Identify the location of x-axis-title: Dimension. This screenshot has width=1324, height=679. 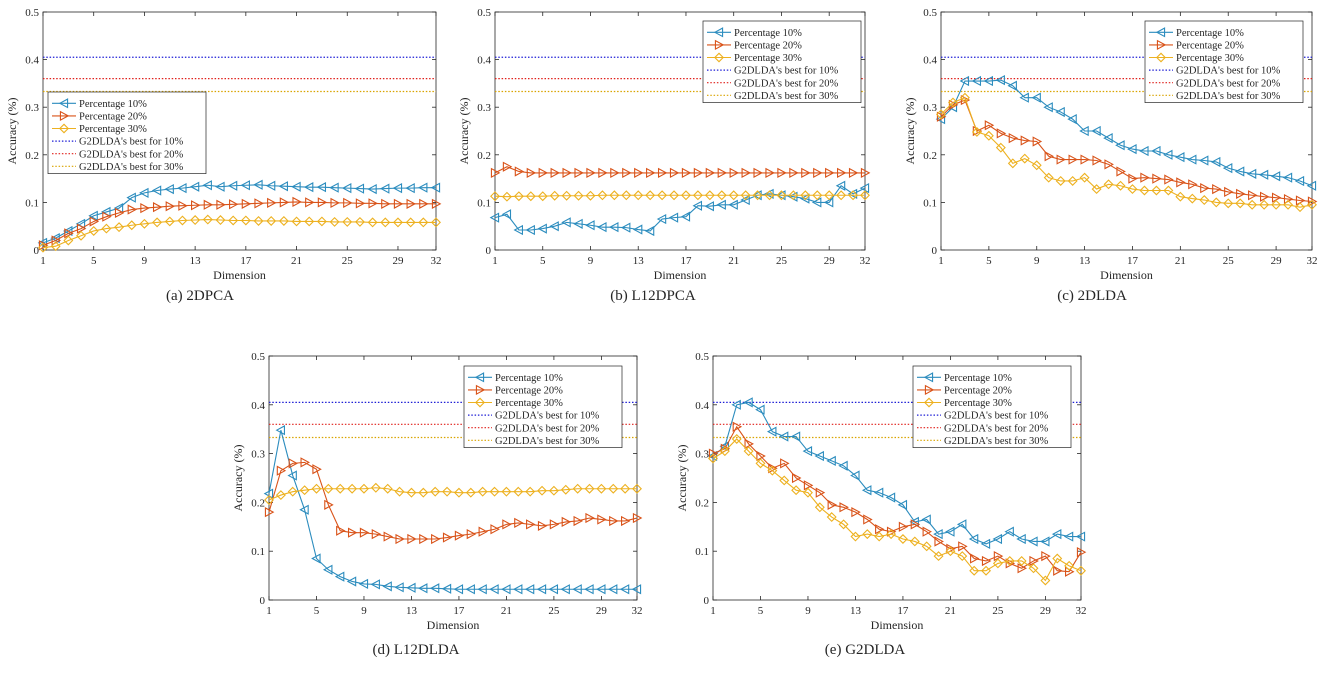
(1126, 275).